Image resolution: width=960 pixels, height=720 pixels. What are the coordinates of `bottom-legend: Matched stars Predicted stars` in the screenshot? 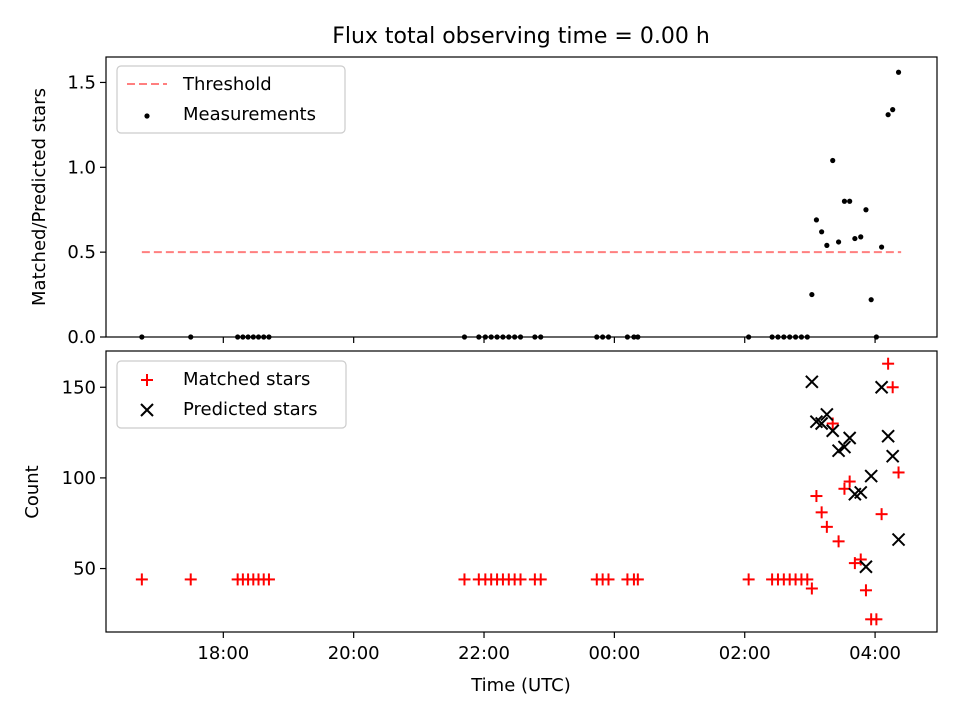 It's located at (231, 394).